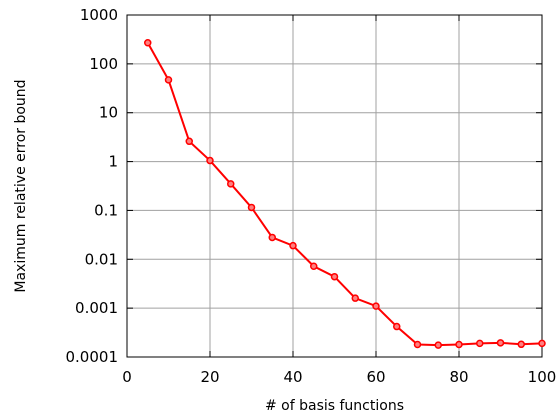 This screenshot has height=415, width=560. Describe the element at coordinates (106, 210) in the screenshot. I see `y-tick-label: 0.1` at that location.